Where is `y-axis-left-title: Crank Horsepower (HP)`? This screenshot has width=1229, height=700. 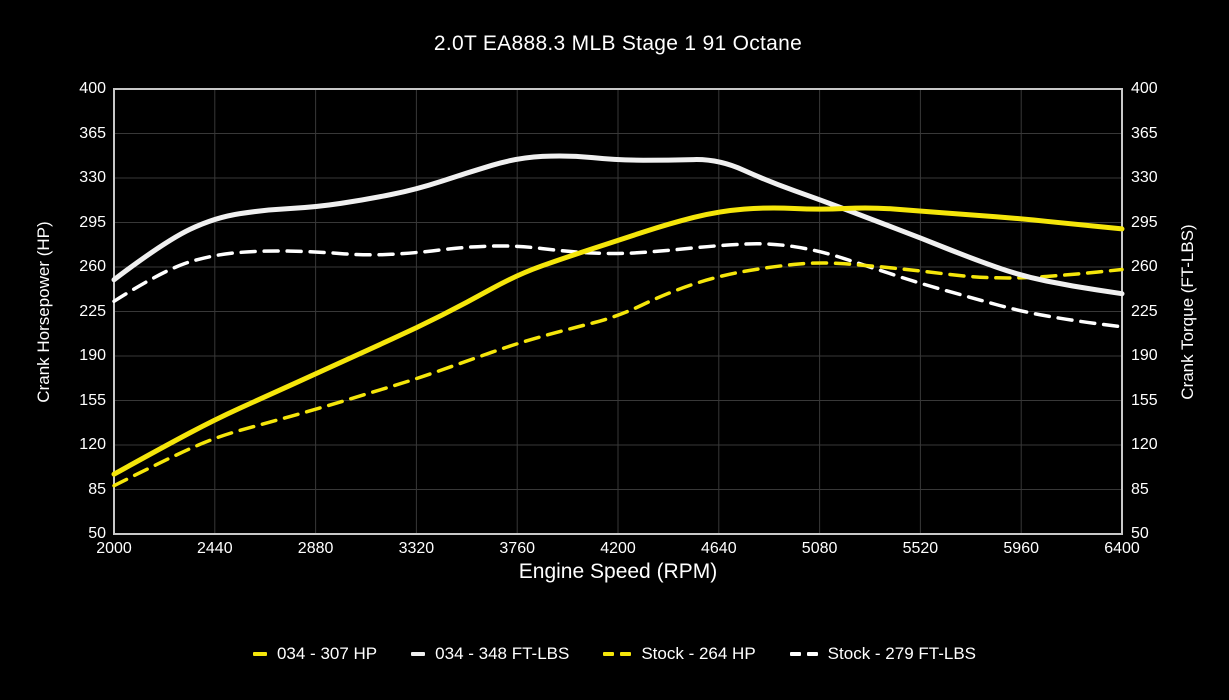 y-axis-left-title: Crank Horsepower (HP) is located at coordinates (43, 312).